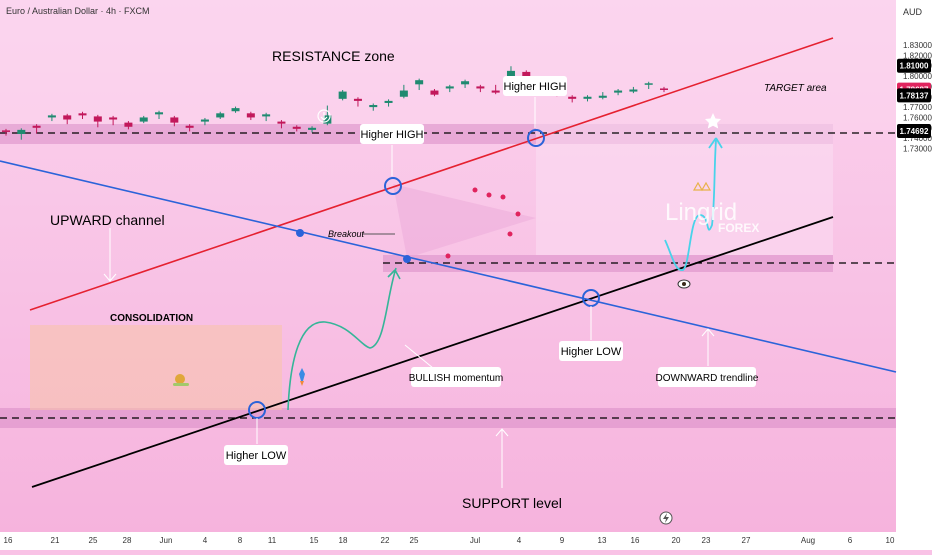  What do you see at coordinates (602, 540) in the screenshot?
I see `x-tick-label: 13` at bounding box center [602, 540].